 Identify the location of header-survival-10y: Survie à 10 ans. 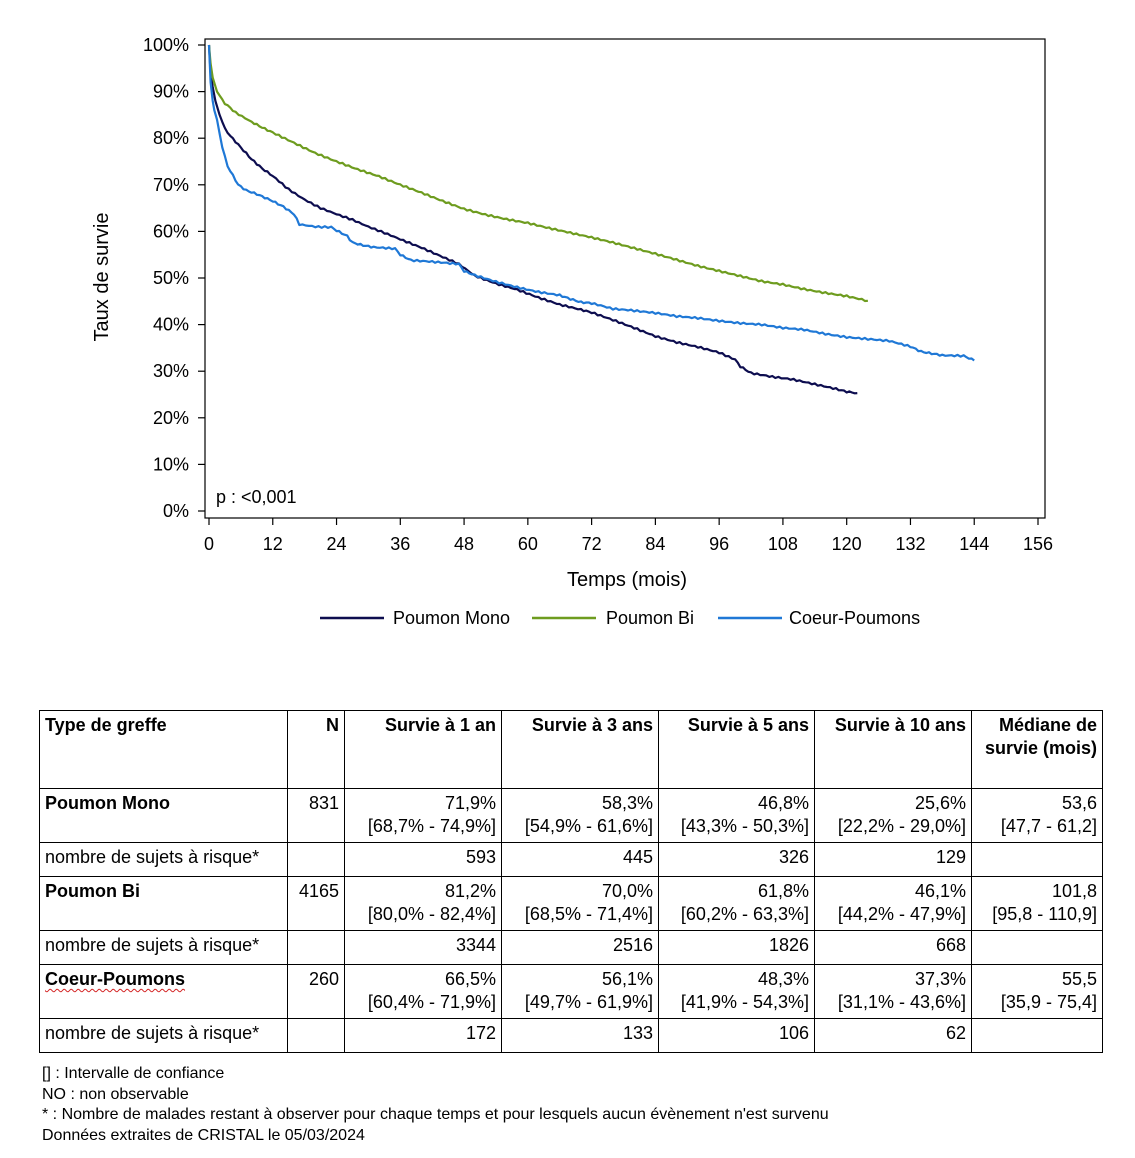
(893, 749).